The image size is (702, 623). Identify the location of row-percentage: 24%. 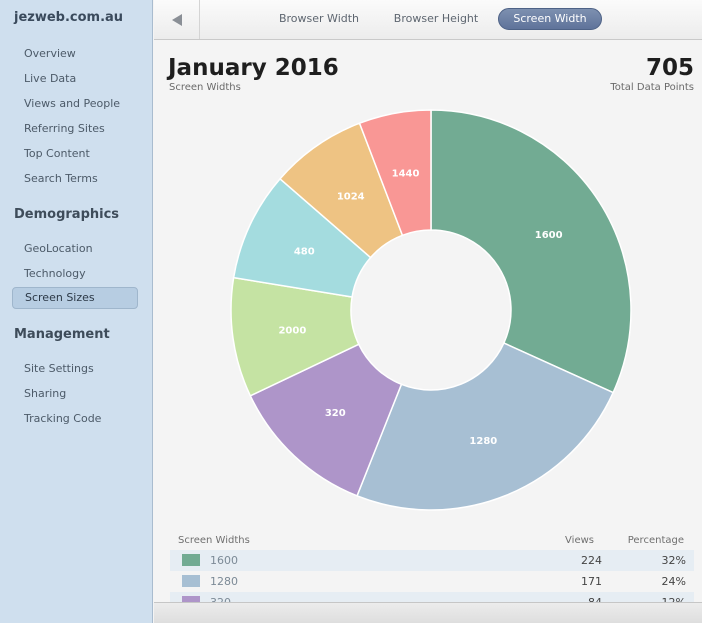
(673, 581).